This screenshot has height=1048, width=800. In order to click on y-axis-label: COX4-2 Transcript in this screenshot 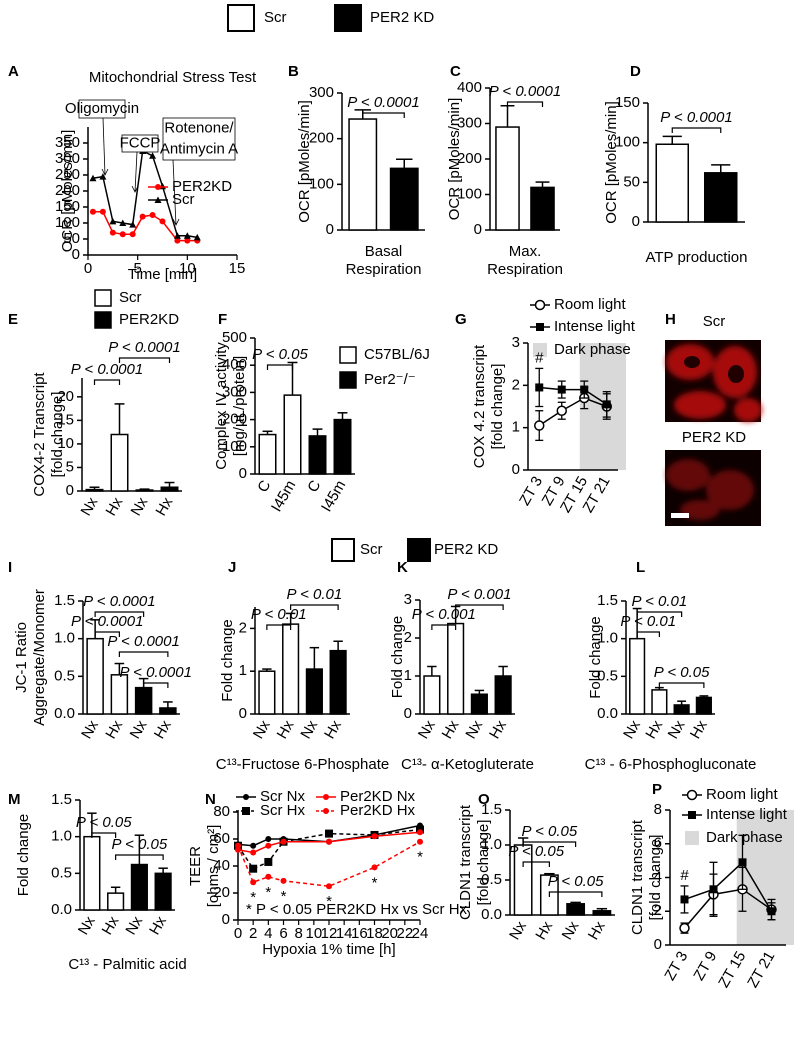, I will do `click(39, 434)`.